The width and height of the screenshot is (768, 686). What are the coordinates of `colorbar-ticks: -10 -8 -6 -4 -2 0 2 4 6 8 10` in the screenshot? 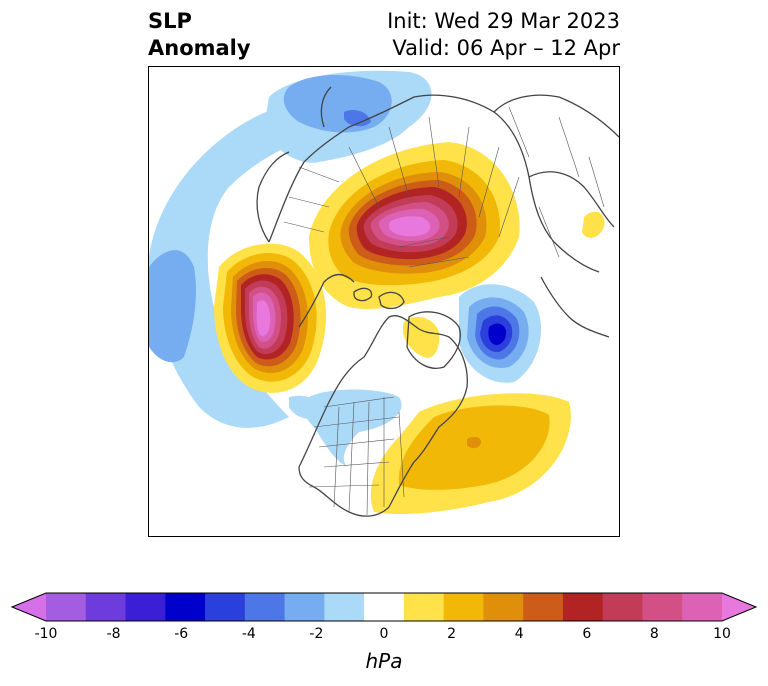 It's located at (384, 636).